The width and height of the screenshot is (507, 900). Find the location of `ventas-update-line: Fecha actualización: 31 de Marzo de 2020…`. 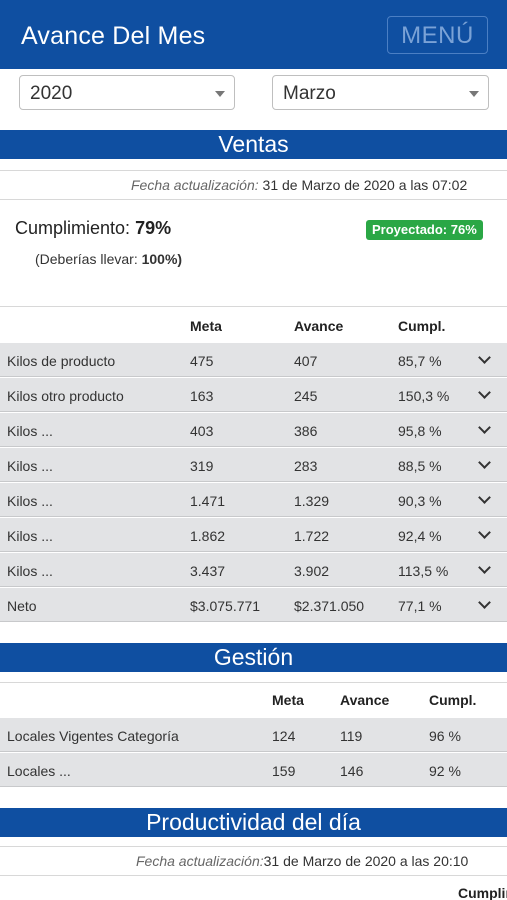

ventas-update-line: Fecha actualización: 31 de Marzo de 2020… is located at coordinates (253, 185).